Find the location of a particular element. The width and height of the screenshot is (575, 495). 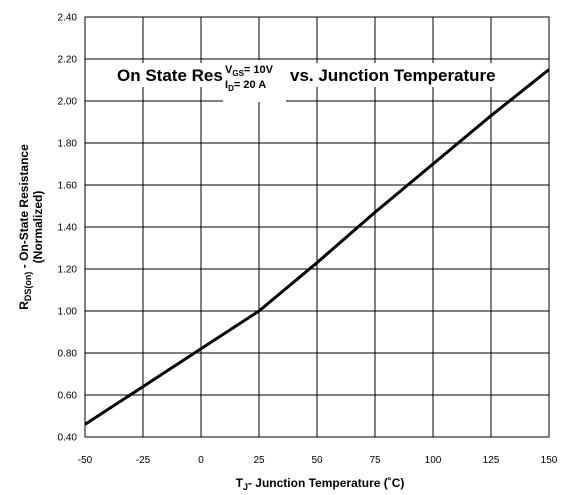

x-tick-label: 125 is located at coordinates (491, 460).